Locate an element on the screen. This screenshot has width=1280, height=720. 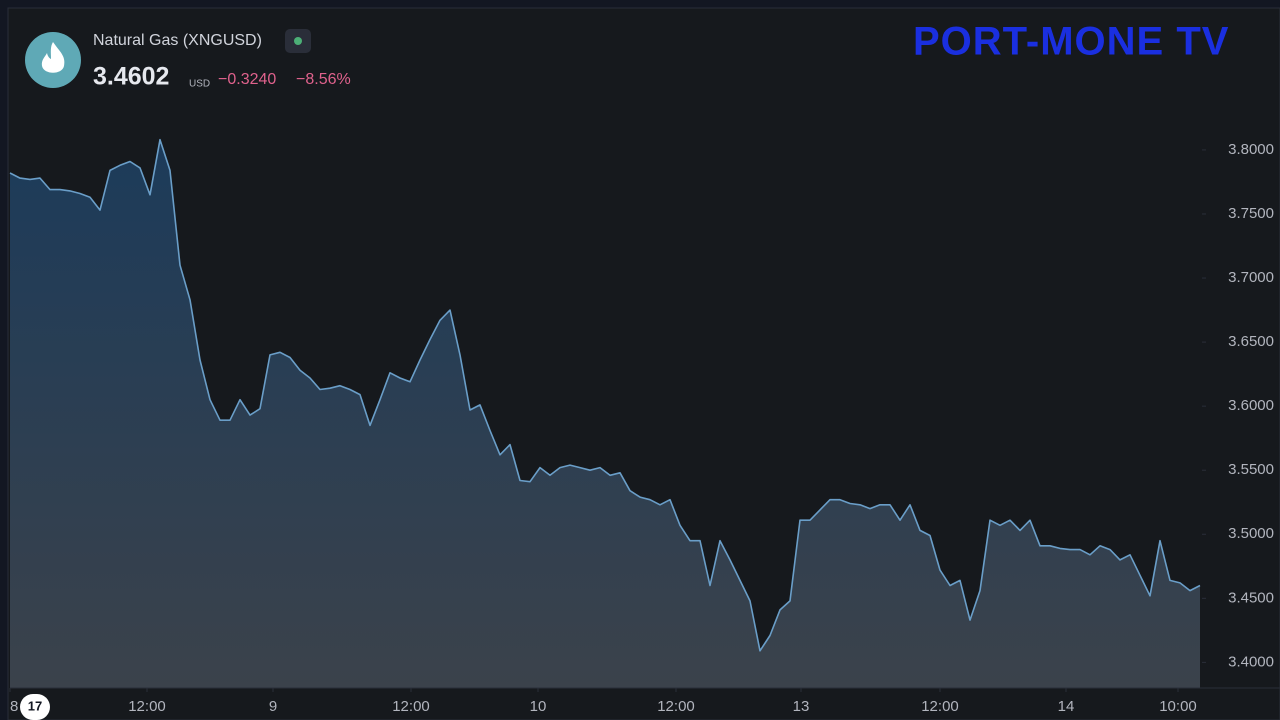
x-tick-label: 13 is located at coordinates (801, 706).